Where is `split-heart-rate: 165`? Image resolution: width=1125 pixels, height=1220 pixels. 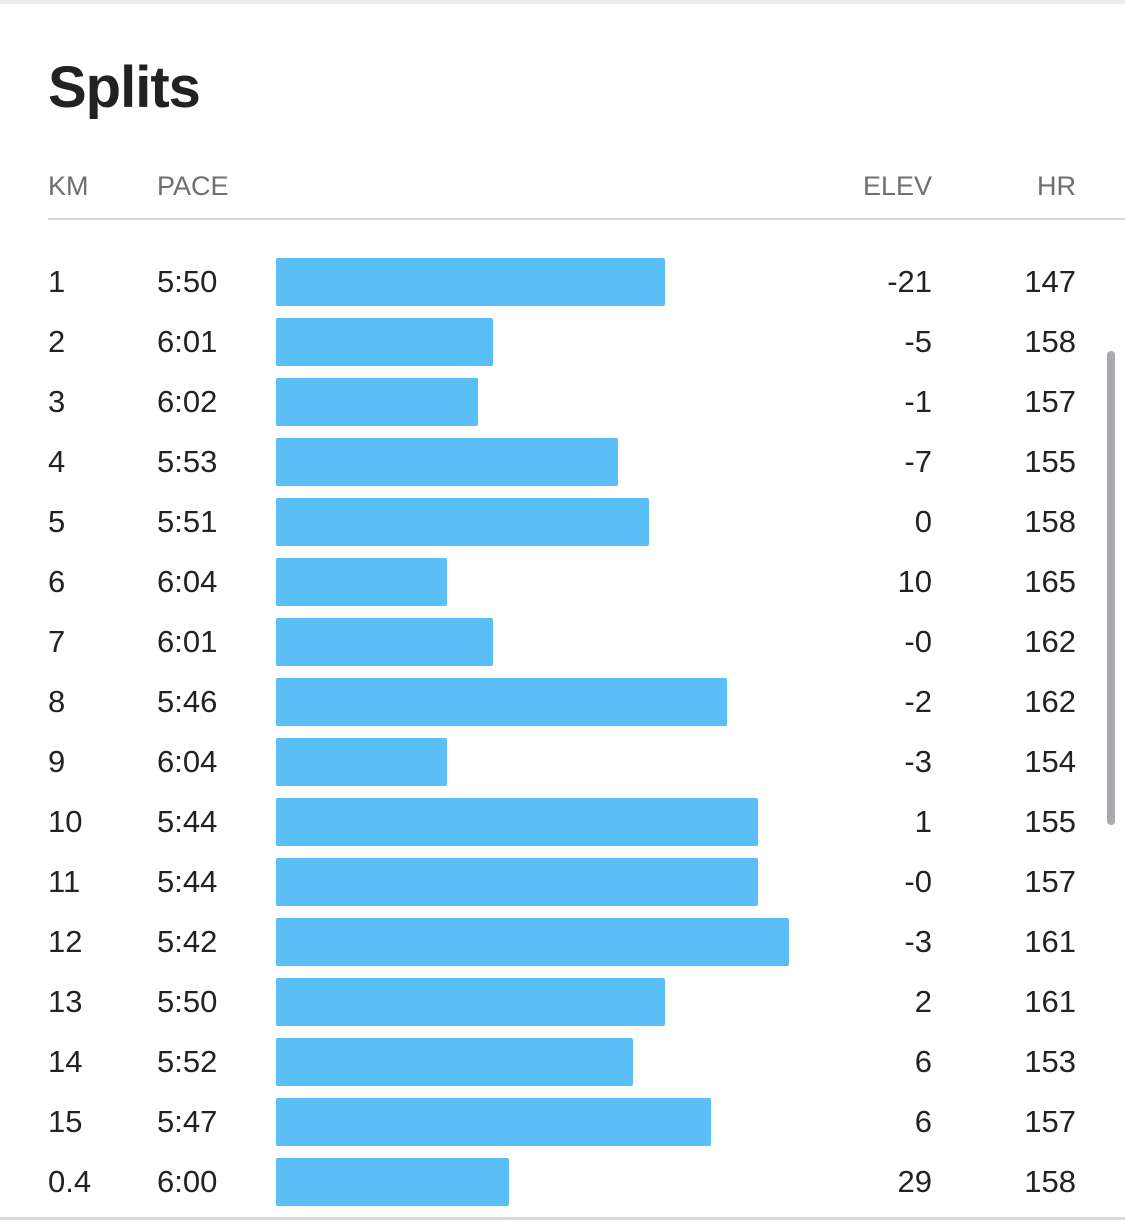 split-heart-rate: 165 is located at coordinates (1050, 581).